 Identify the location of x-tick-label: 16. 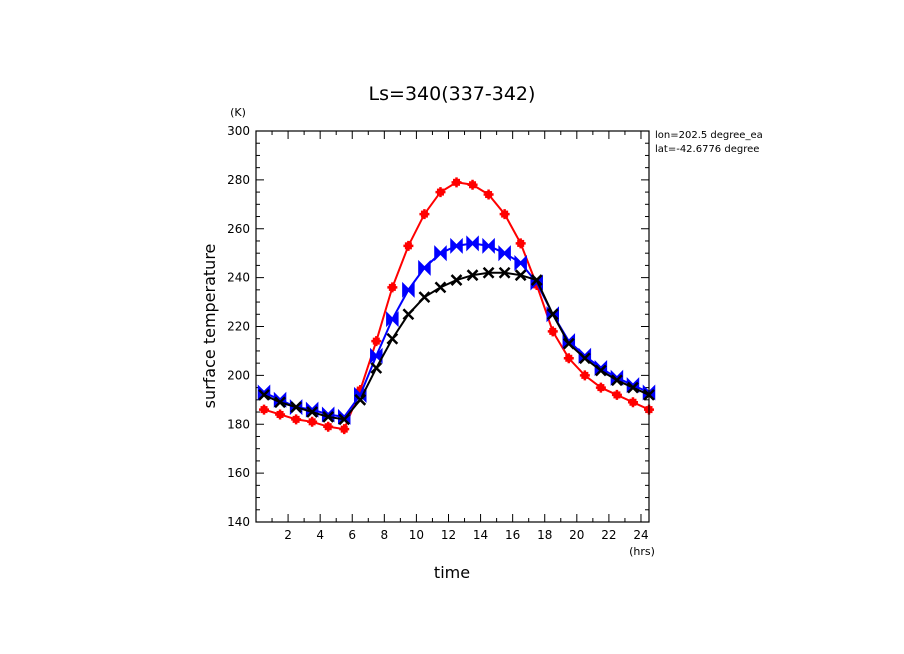
(512, 535).